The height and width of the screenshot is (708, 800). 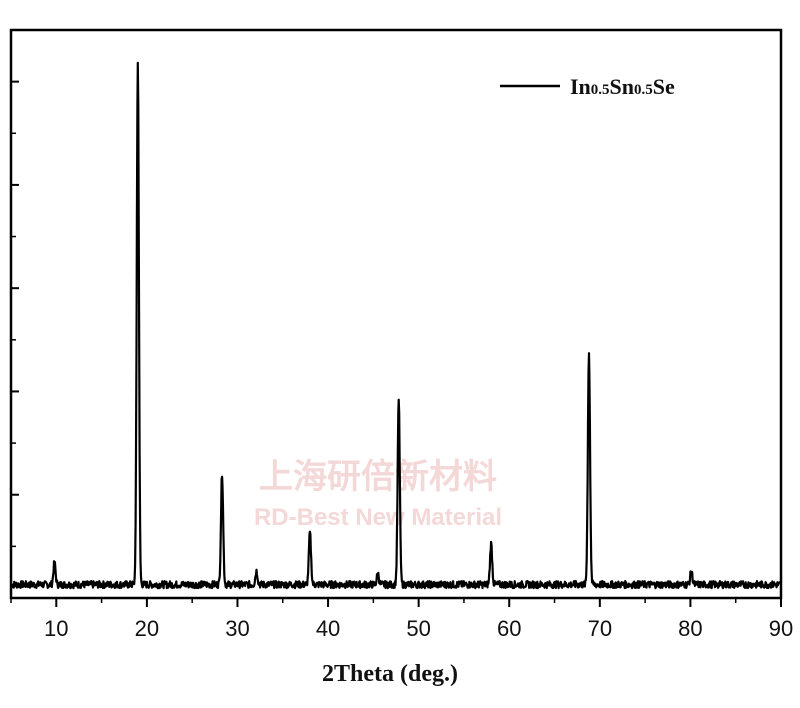 What do you see at coordinates (237, 628) in the screenshot?
I see `x-tick-label: 30` at bounding box center [237, 628].